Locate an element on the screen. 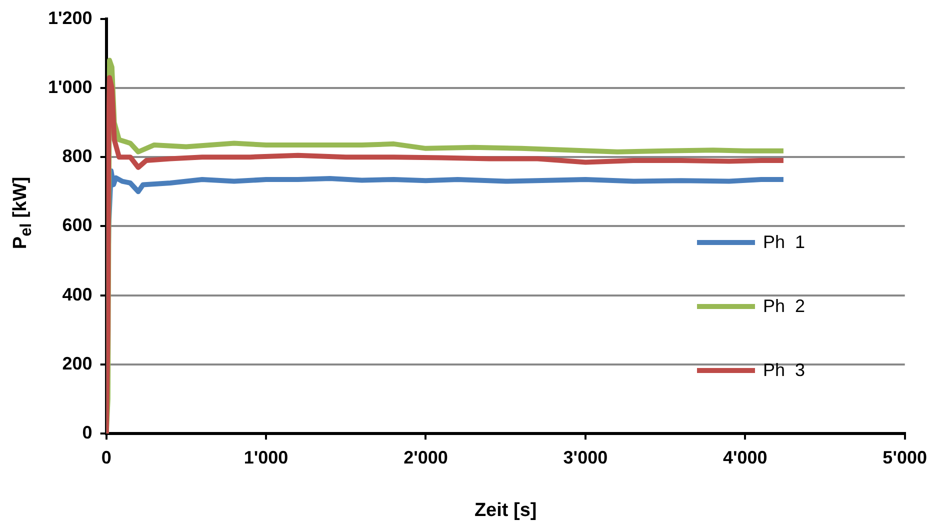 The width and height of the screenshot is (935, 526). x-tick-label: 1'000 is located at coordinates (266, 457).